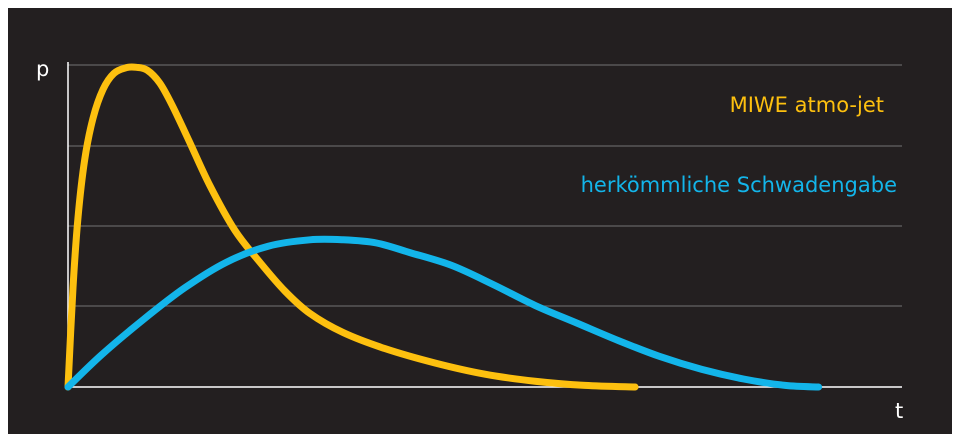 This screenshot has height=441, width=960. Describe the element at coordinates (42, 69) in the screenshot. I see `y-axis-label: p` at that location.